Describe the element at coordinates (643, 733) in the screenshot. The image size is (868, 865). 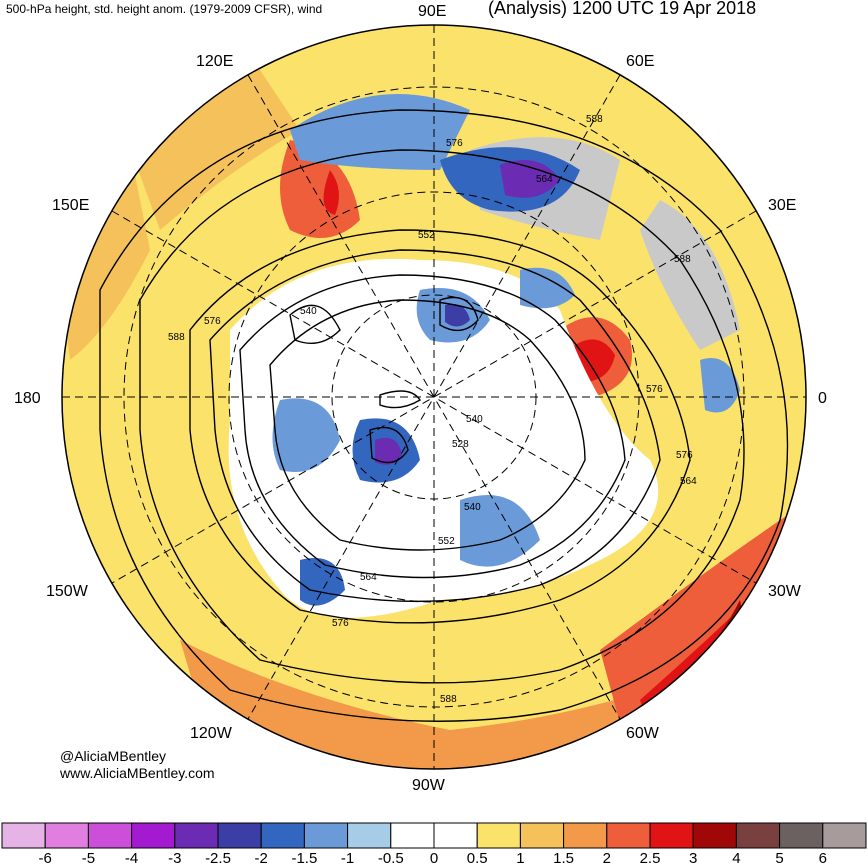
I see `lon-label-60w: 60W` at that location.